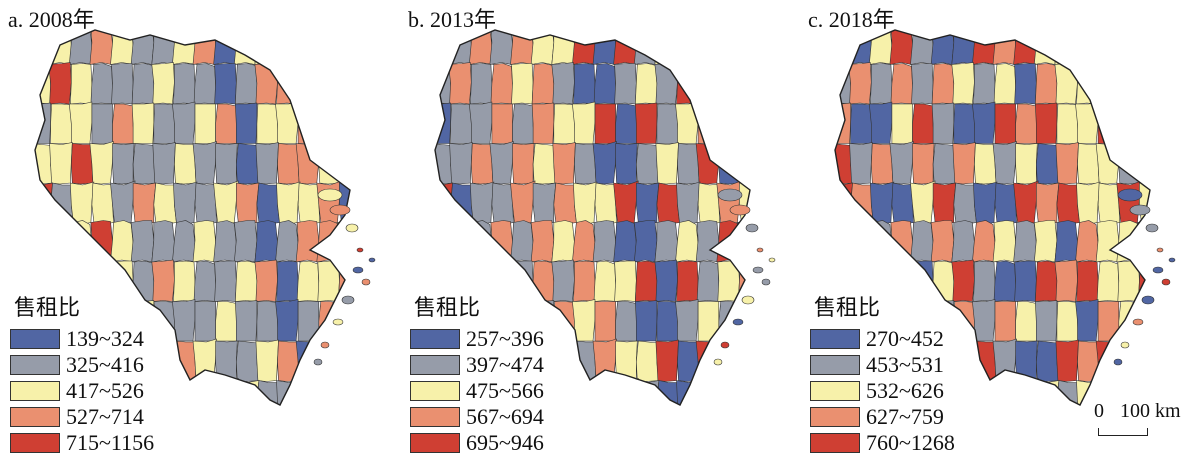 The height and width of the screenshot is (456, 1200). I want to click on legend-label: 475~566, so click(505, 390).